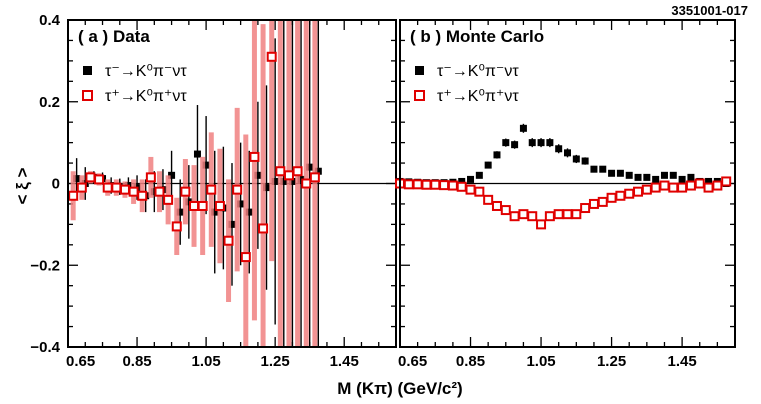 This screenshot has height=404, width=761. Describe the element at coordinates (45, 265) in the screenshot. I see `y-tick-label: −0.2` at that location.